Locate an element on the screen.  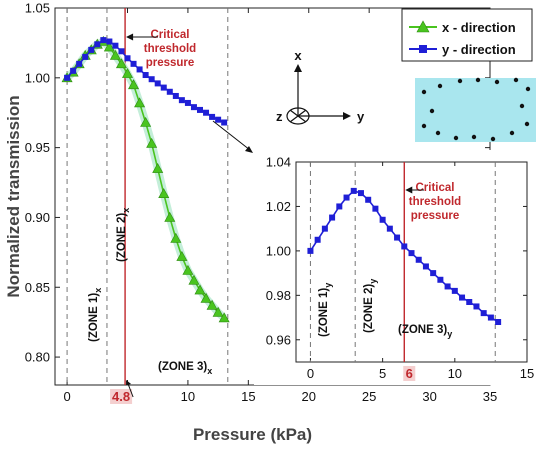
coord-z-label: z is located at coordinates (279, 116).